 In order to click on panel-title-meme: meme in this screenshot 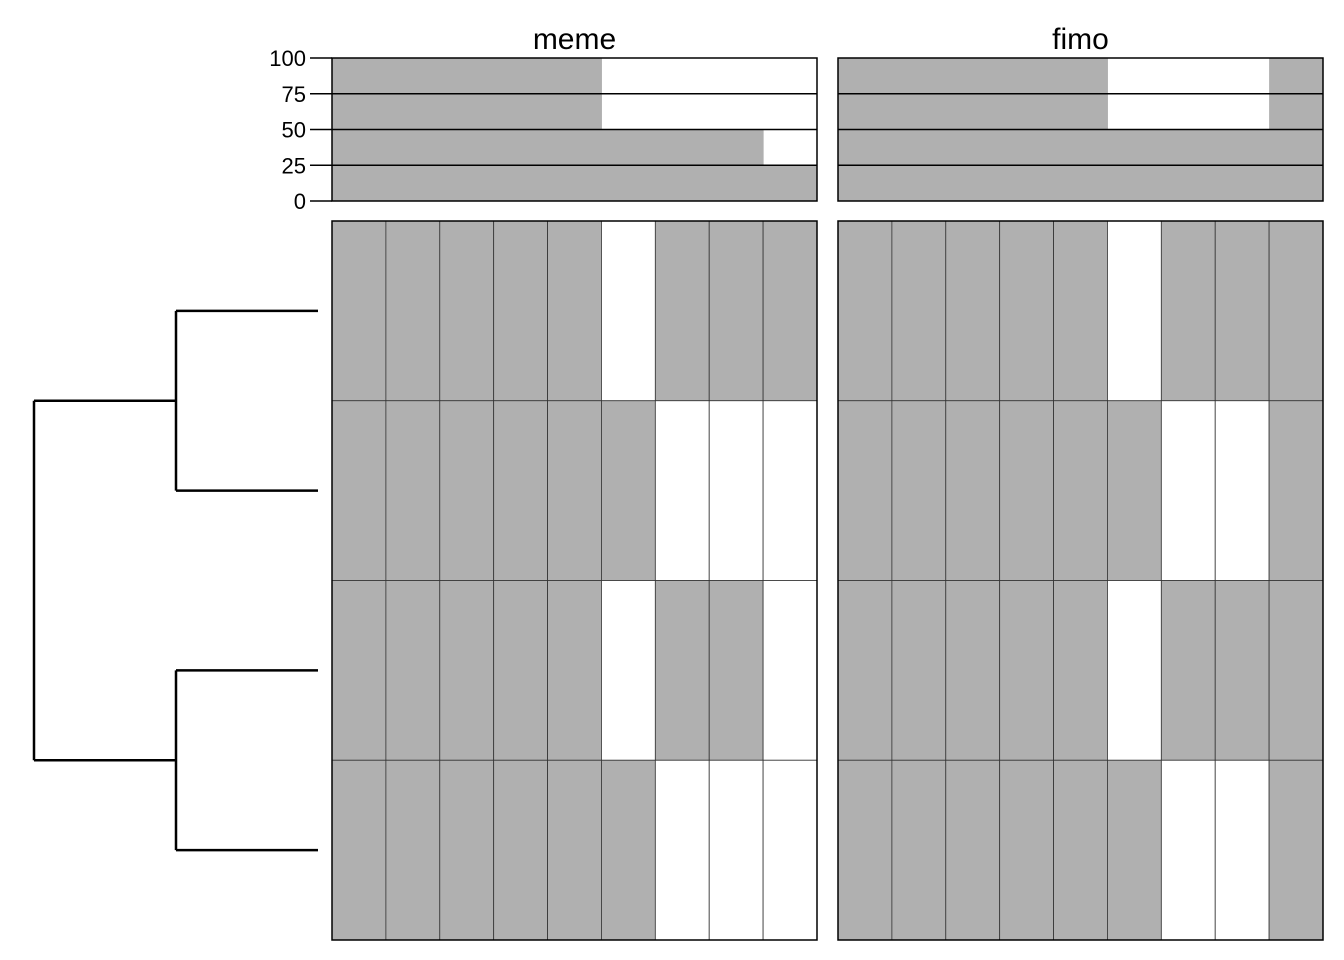, I will do `click(574, 39)`.